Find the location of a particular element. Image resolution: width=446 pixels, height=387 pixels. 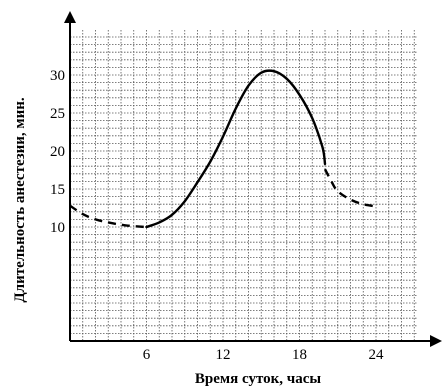

y-axis-label: Длительность анестезии, мин. is located at coordinates (20, 200).